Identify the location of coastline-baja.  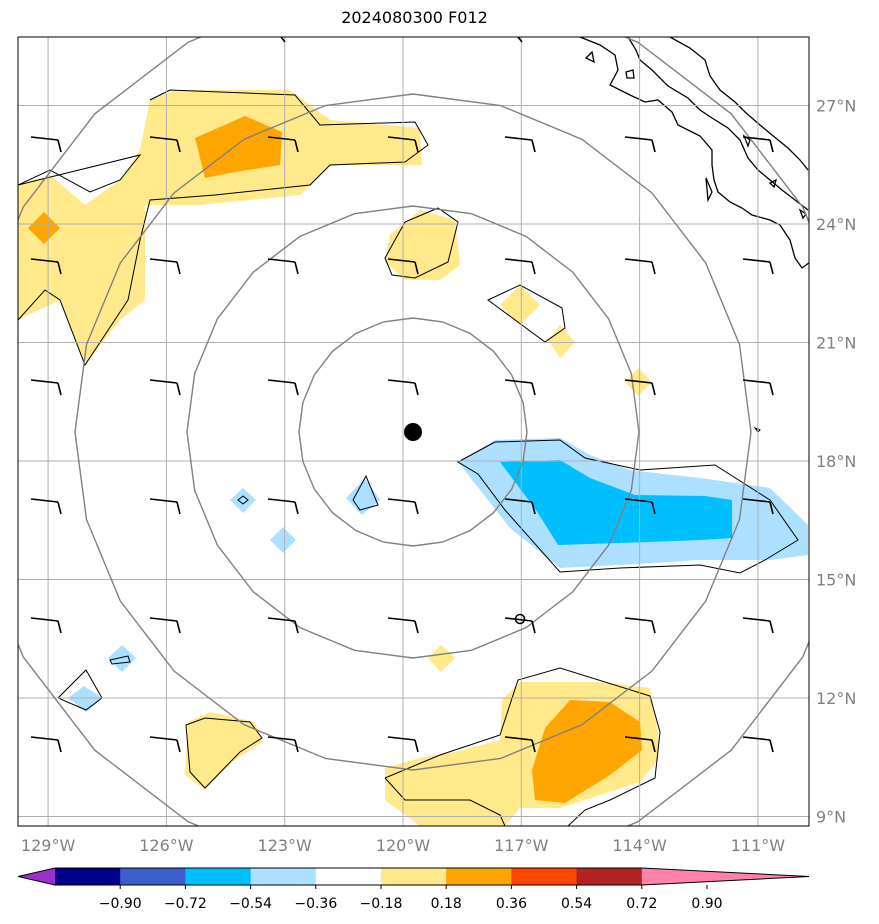
(694, 153).